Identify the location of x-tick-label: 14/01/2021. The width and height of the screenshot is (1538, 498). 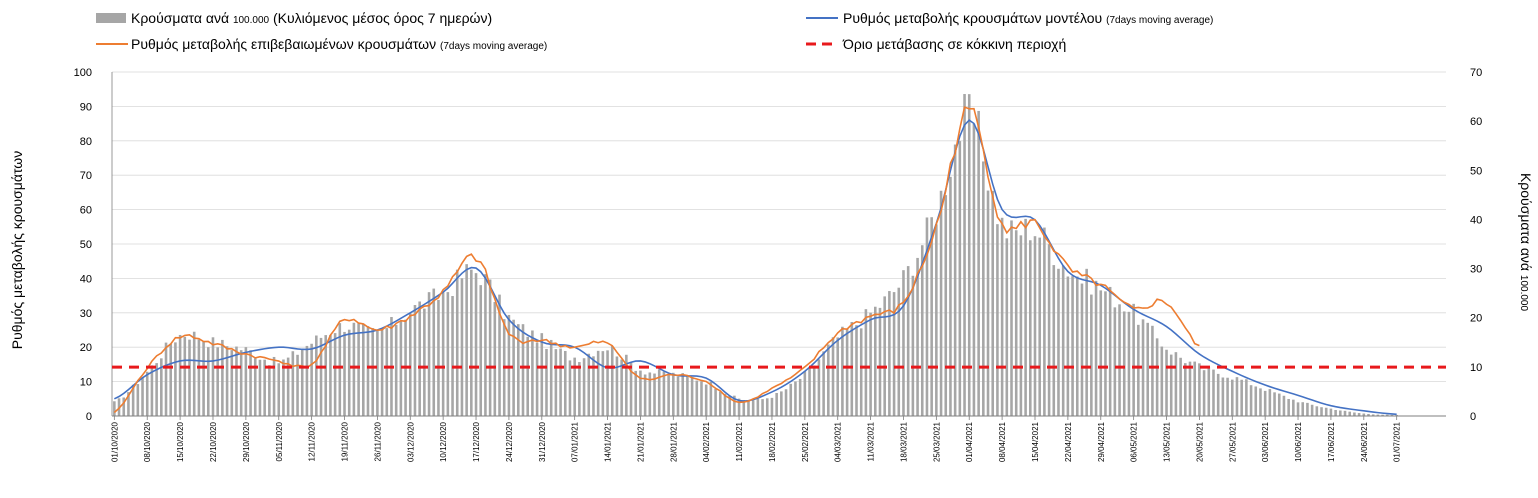
(608, 441).